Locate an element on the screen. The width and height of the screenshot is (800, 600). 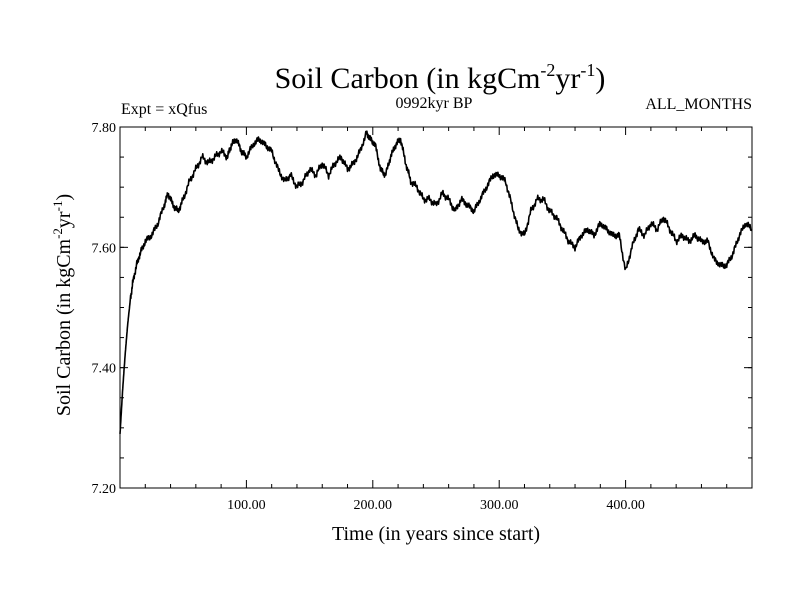
expt-label: Expt = xQfus is located at coordinates (164, 109).